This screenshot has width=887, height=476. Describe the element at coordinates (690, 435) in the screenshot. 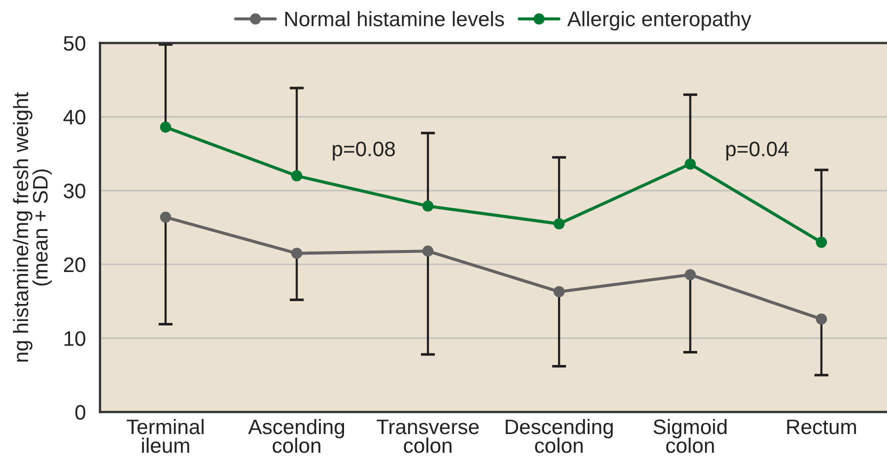

I see `x-tick-label: Sigmoid colon` at that location.